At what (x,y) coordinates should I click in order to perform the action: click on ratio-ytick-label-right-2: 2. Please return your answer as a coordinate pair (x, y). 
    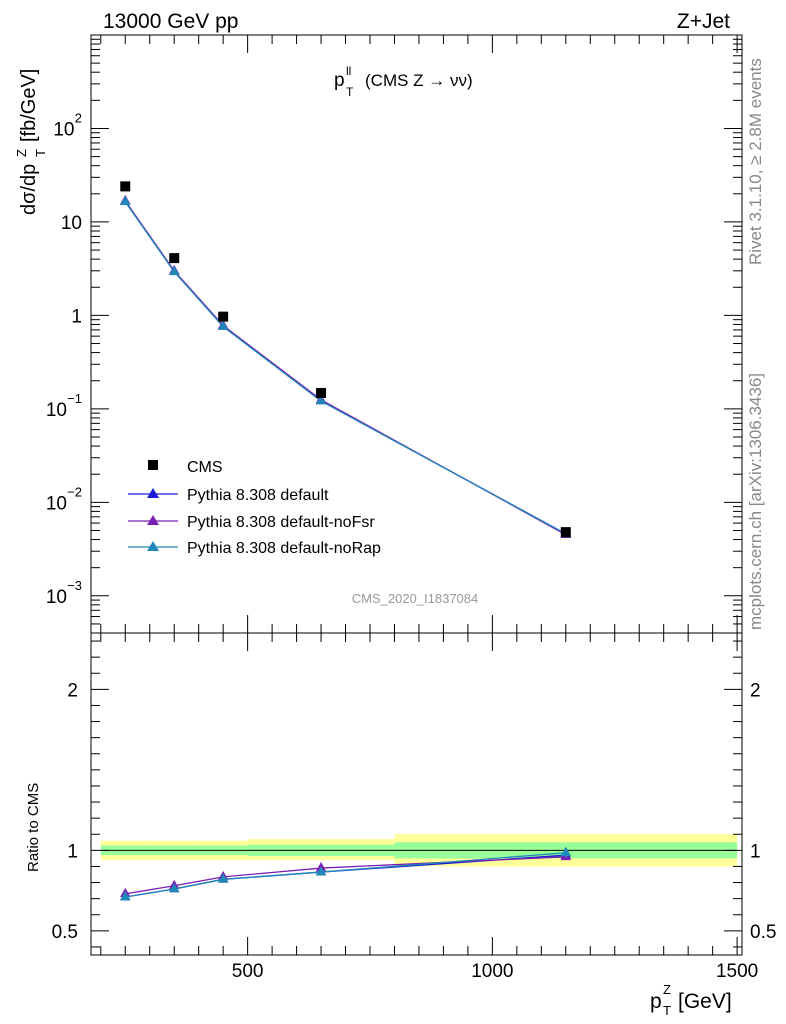
    Looking at the image, I should click on (755, 690).